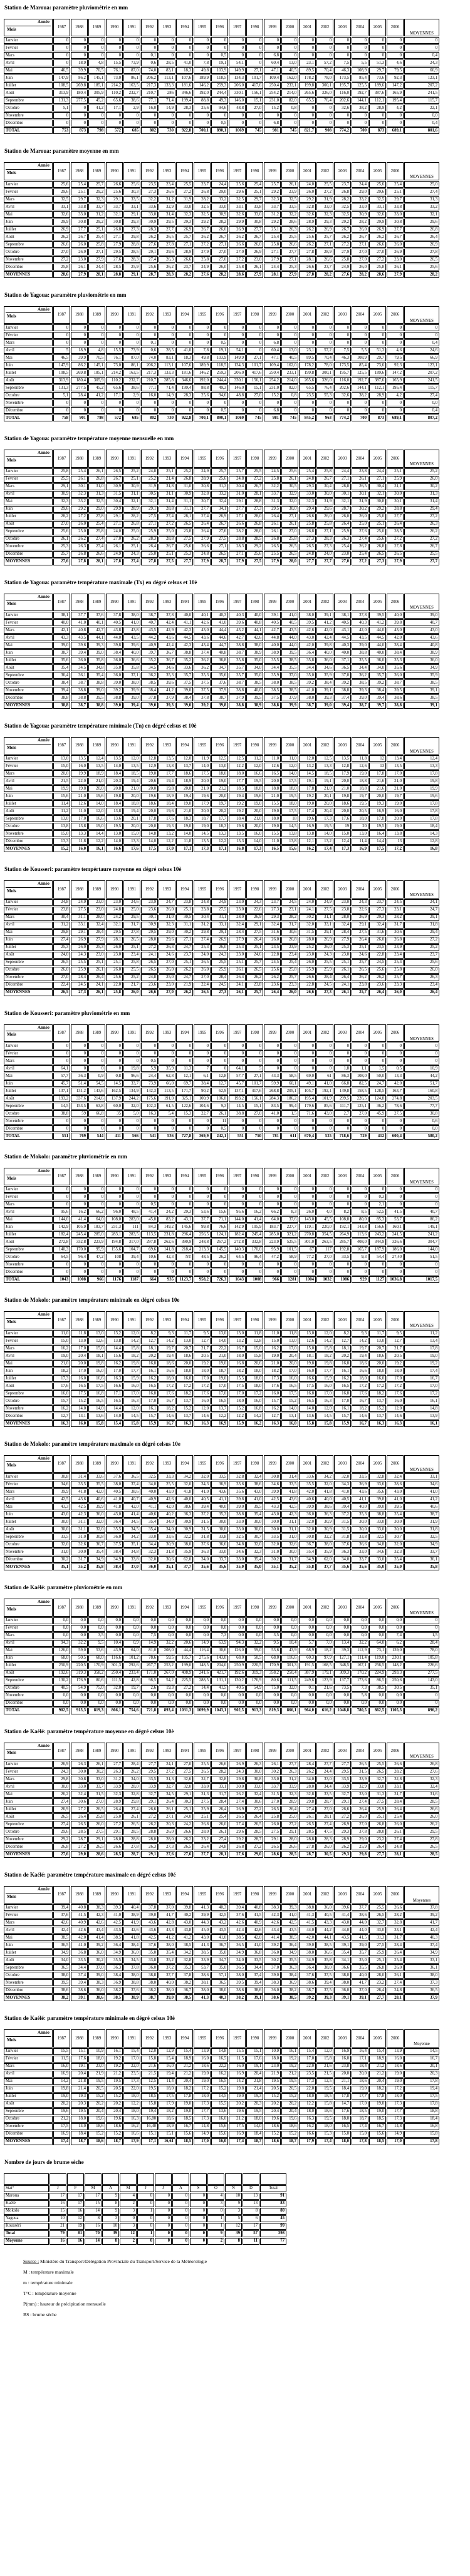 The width and height of the screenshot is (470, 2576). What do you see at coordinates (324, 350) in the screenshot?
I see `value-cell: 57,2` at bounding box center [324, 350].